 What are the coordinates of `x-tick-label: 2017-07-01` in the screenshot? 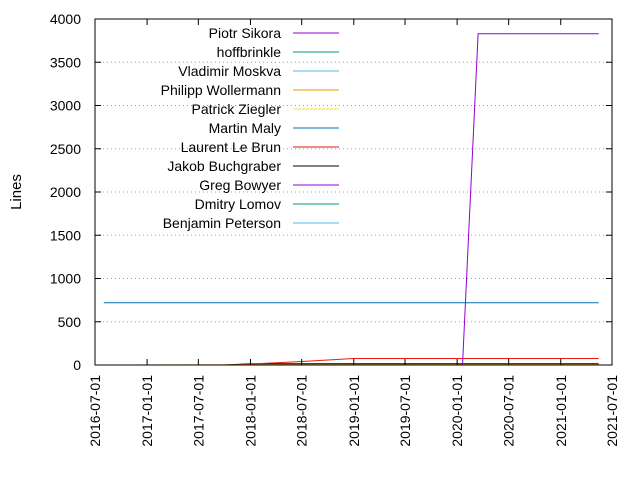 It's located at (198, 411).